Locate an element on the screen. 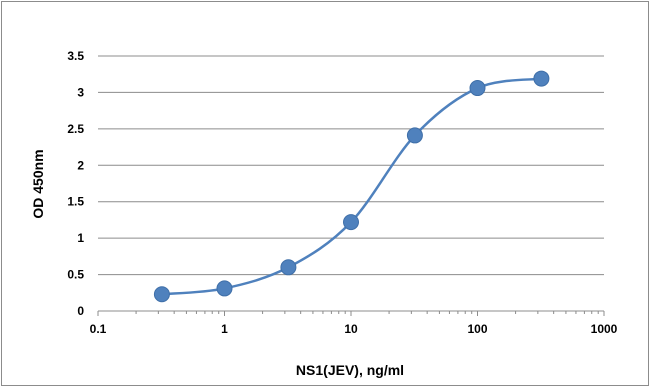 The width and height of the screenshot is (652, 389). x-tick-label: 100 is located at coordinates (477, 329).